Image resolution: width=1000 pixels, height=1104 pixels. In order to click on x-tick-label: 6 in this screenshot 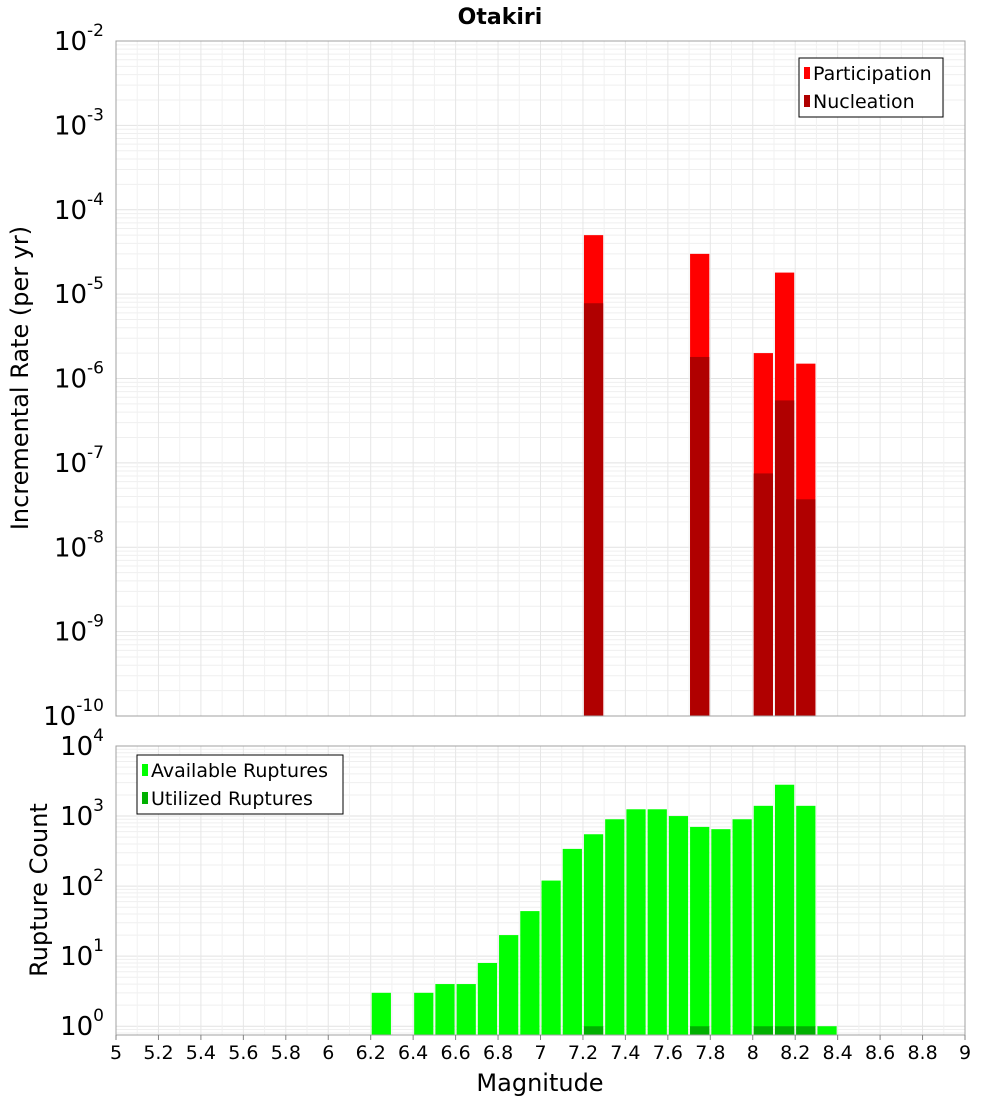, I will do `click(328, 1053)`.